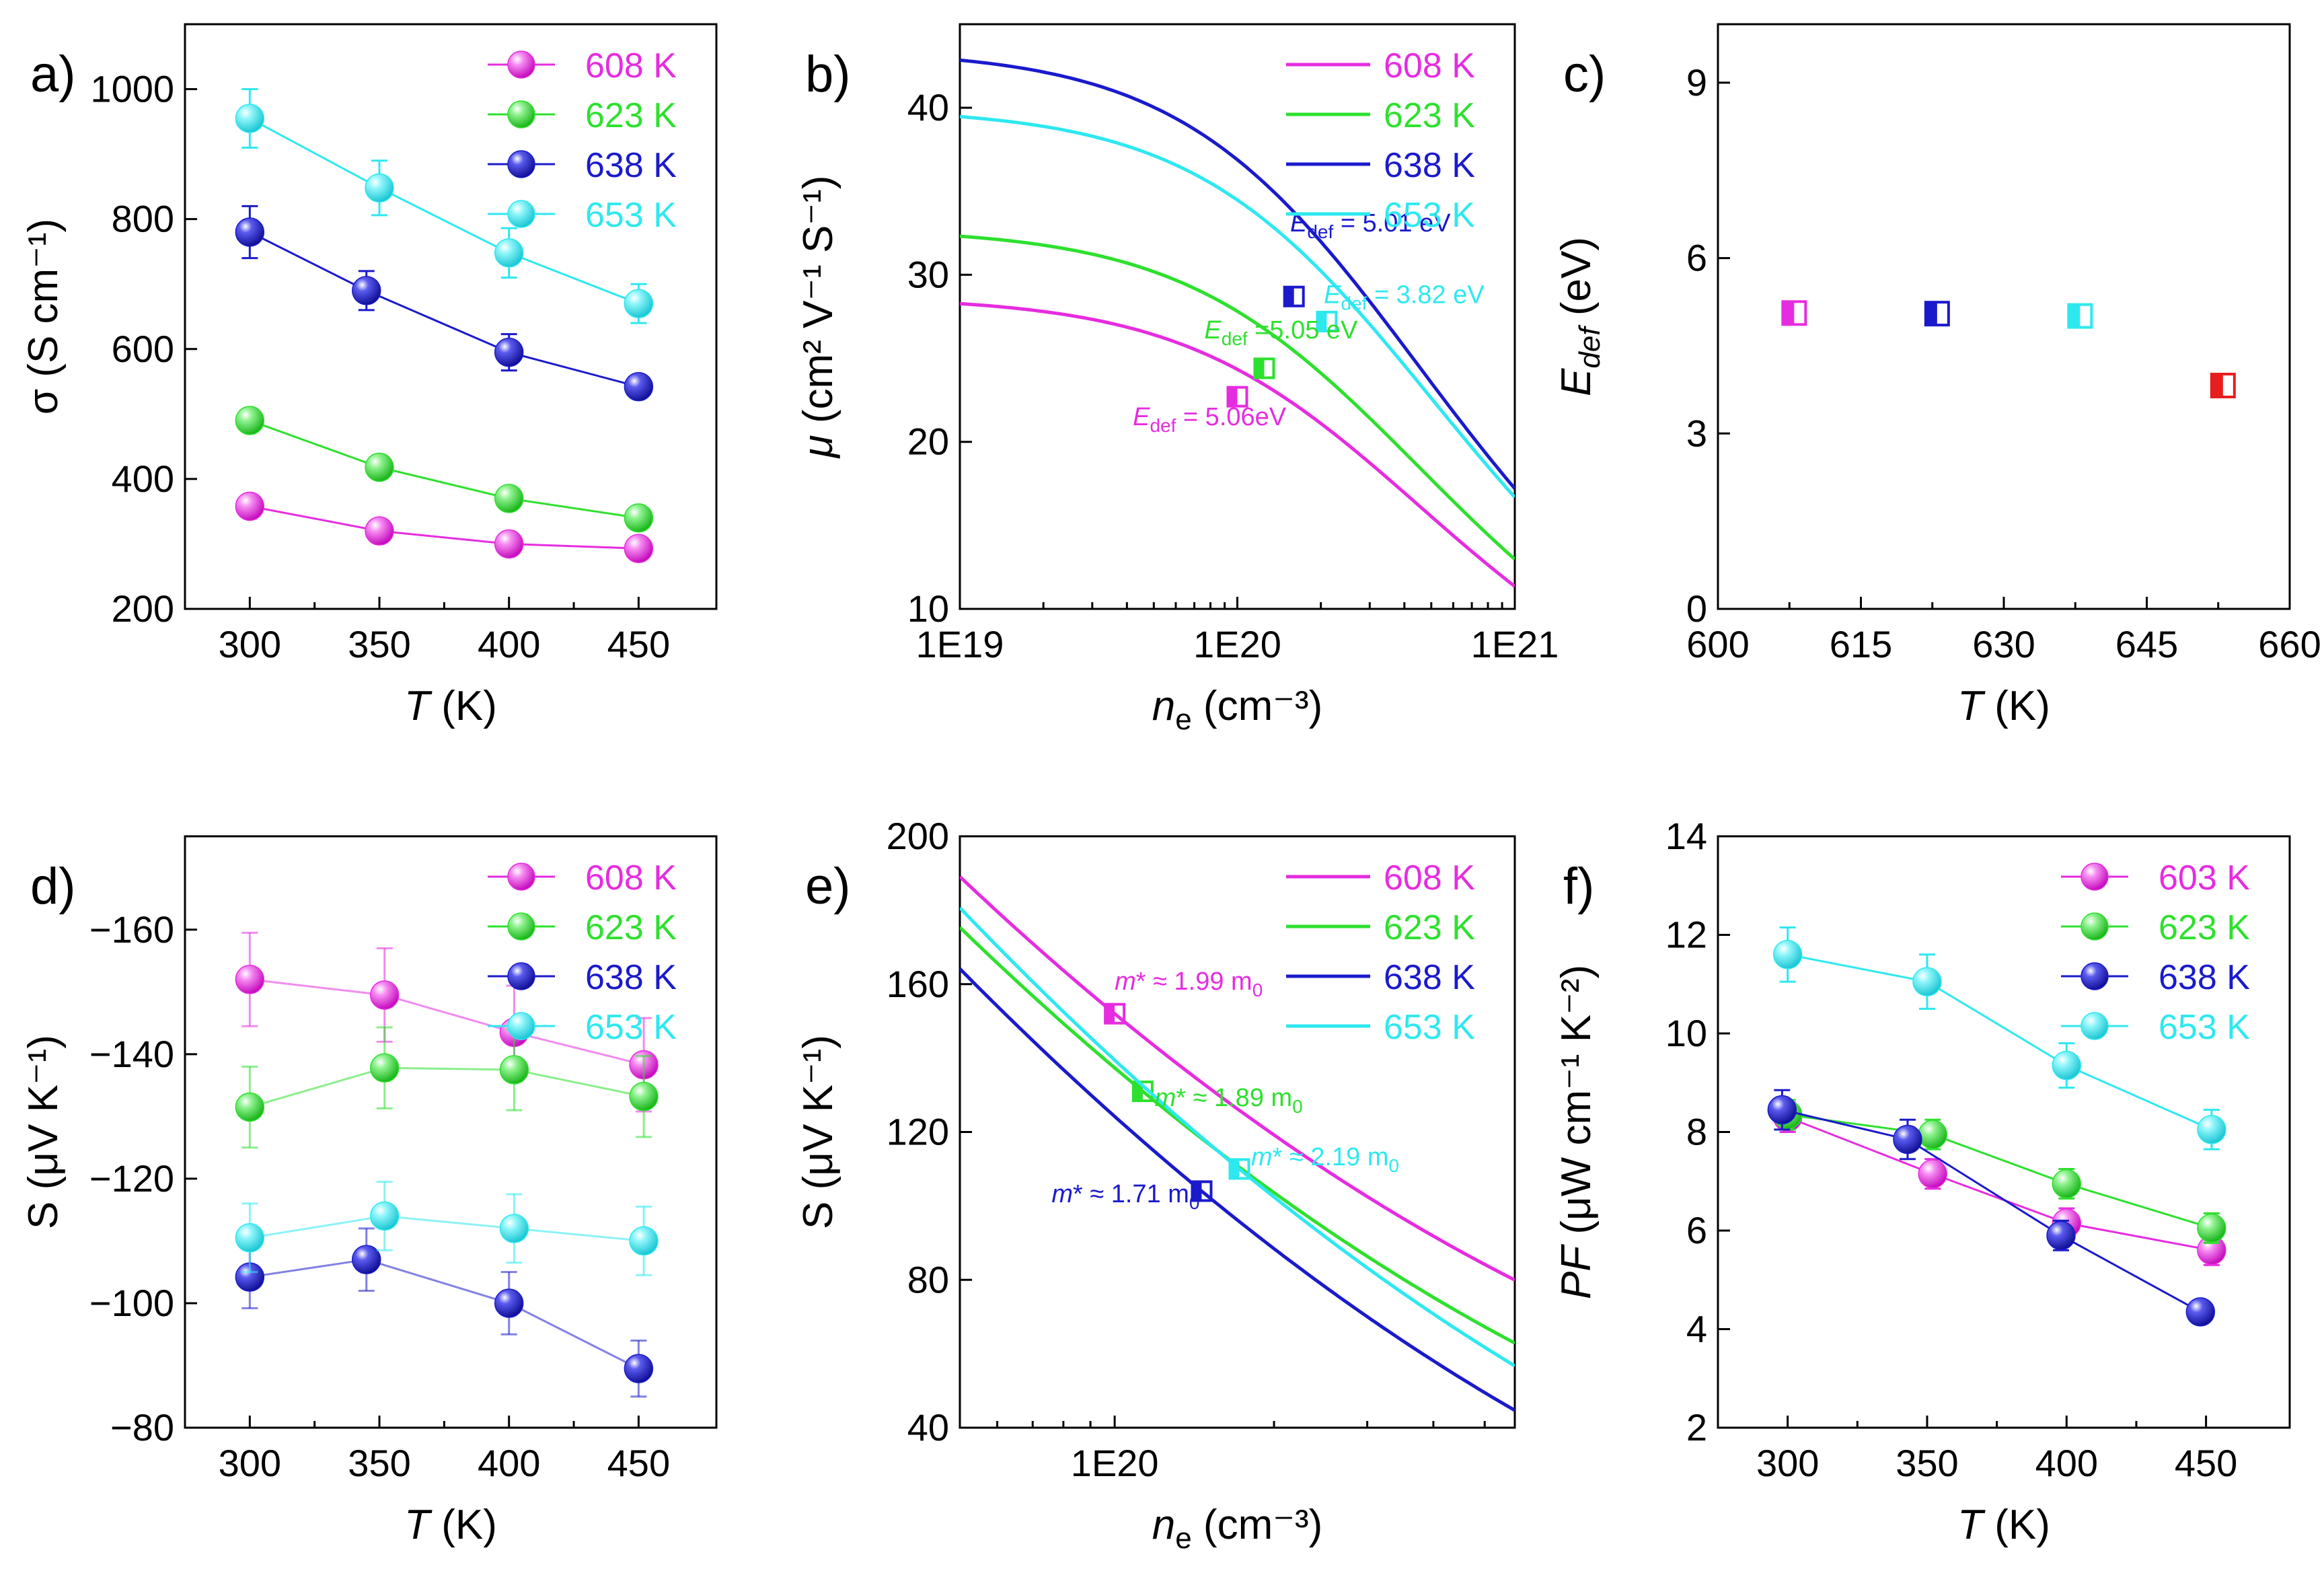 Image resolution: width=2324 pixels, height=1571 pixels. What do you see at coordinates (1426, 295) in the screenshot?
I see `annotation-value: = 3.82 eV` at bounding box center [1426, 295].